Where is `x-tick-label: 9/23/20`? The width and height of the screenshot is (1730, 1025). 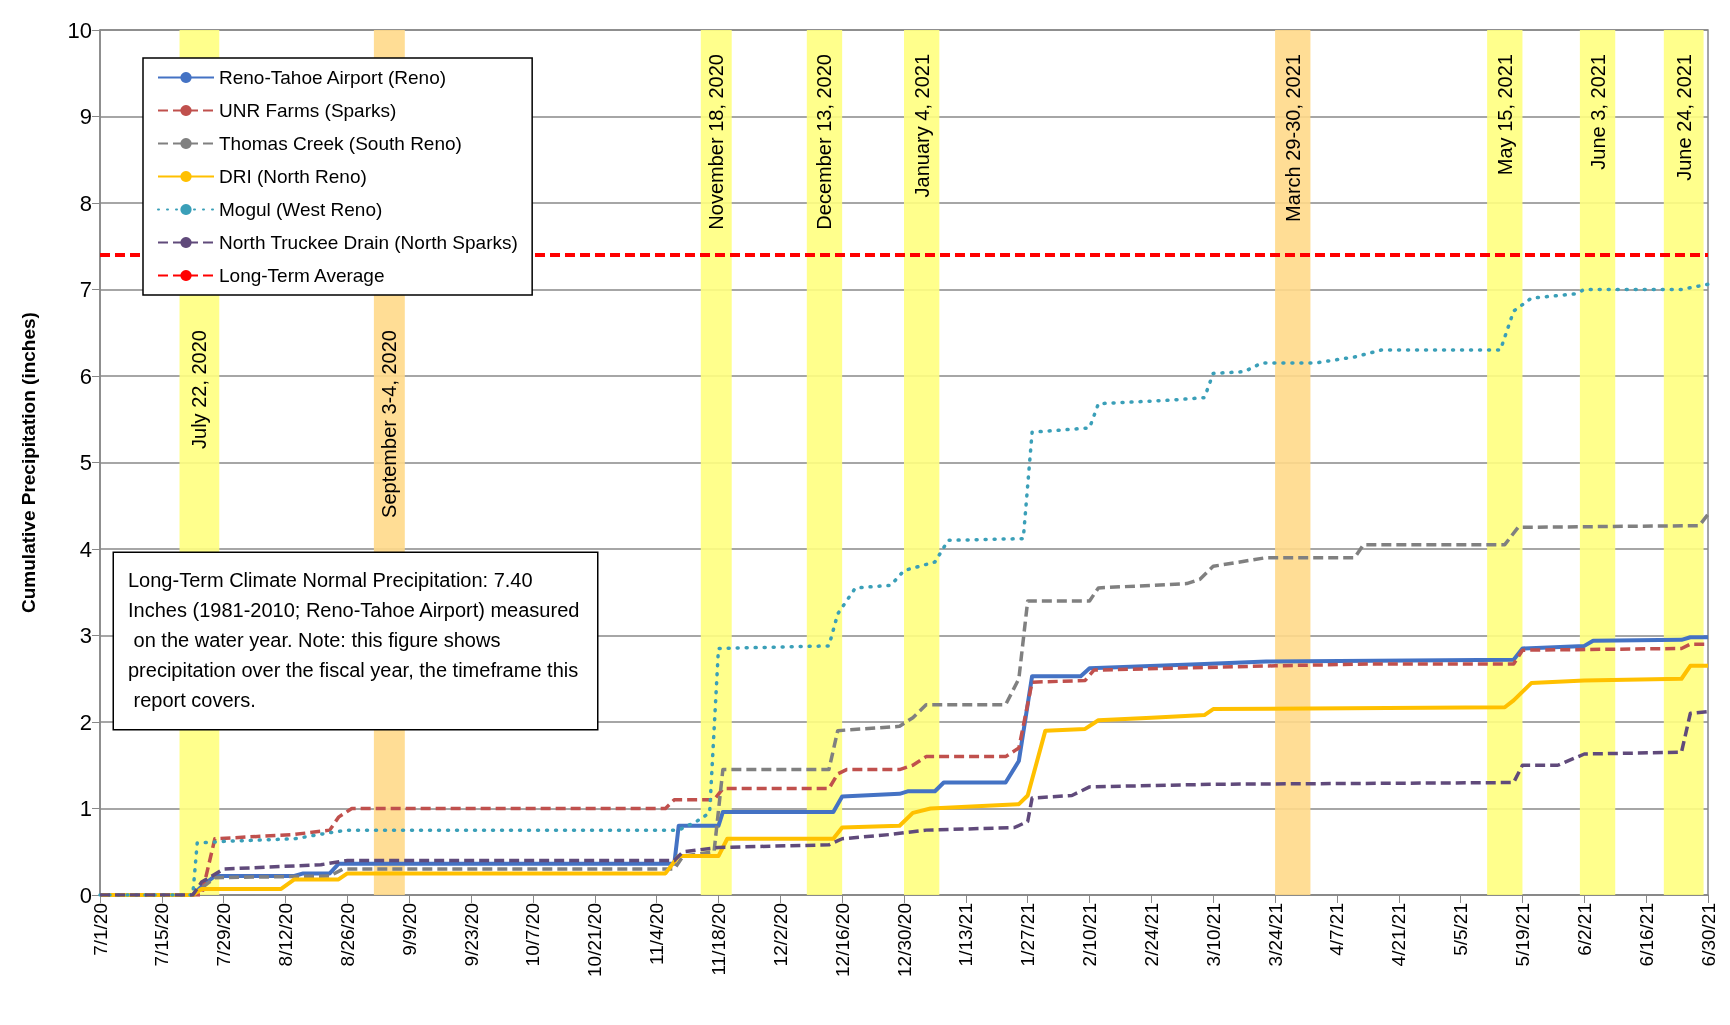
x-tick-label: 9/23/20 is located at coordinates (471, 935).